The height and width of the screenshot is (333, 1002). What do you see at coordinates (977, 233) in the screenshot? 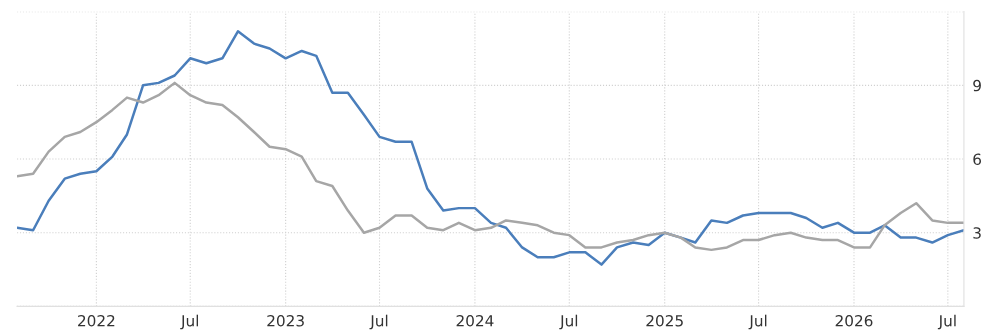
I see `y-tick-label: 3` at bounding box center [977, 233].